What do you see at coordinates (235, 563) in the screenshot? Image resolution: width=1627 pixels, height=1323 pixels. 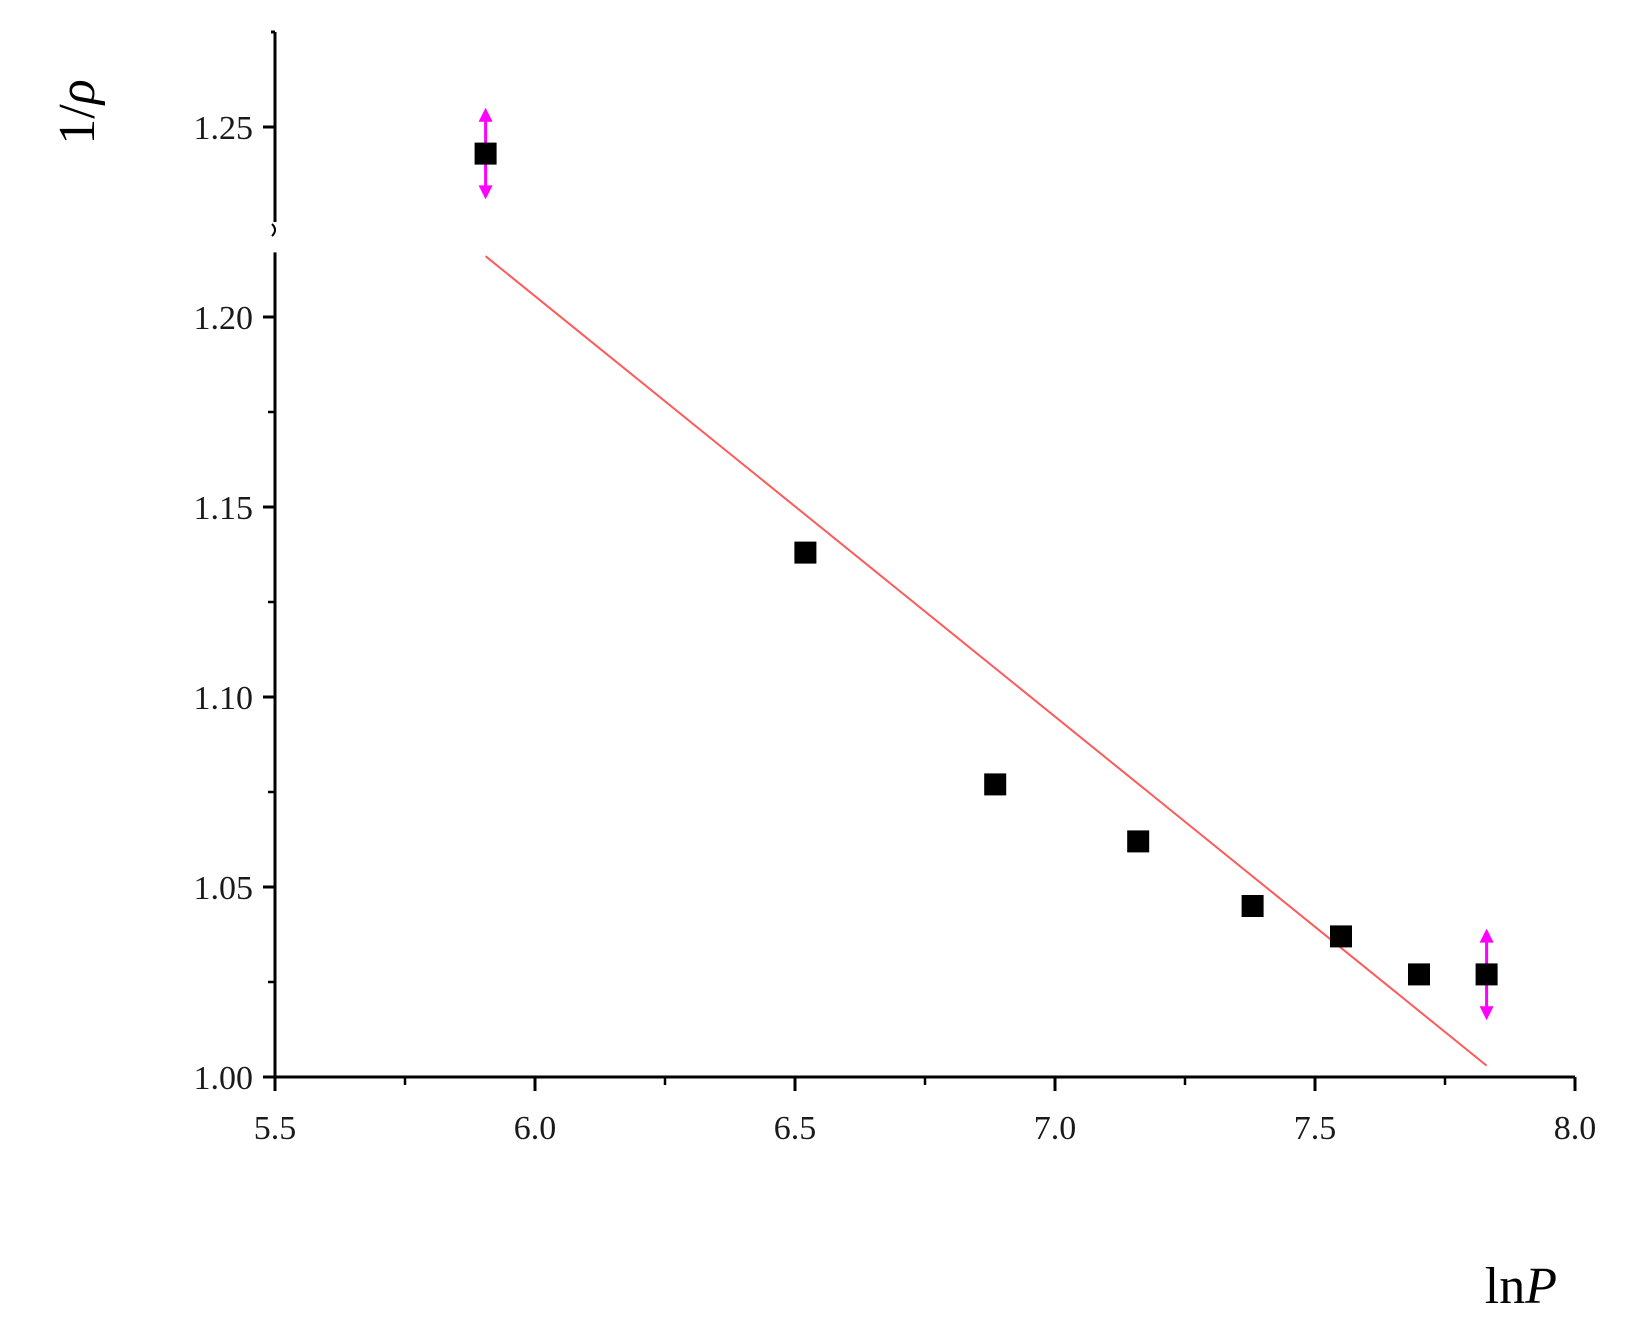 I see `y-axis: 1.00 1.05 1.10 1.15 1.20 1.25` at bounding box center [235, 563].